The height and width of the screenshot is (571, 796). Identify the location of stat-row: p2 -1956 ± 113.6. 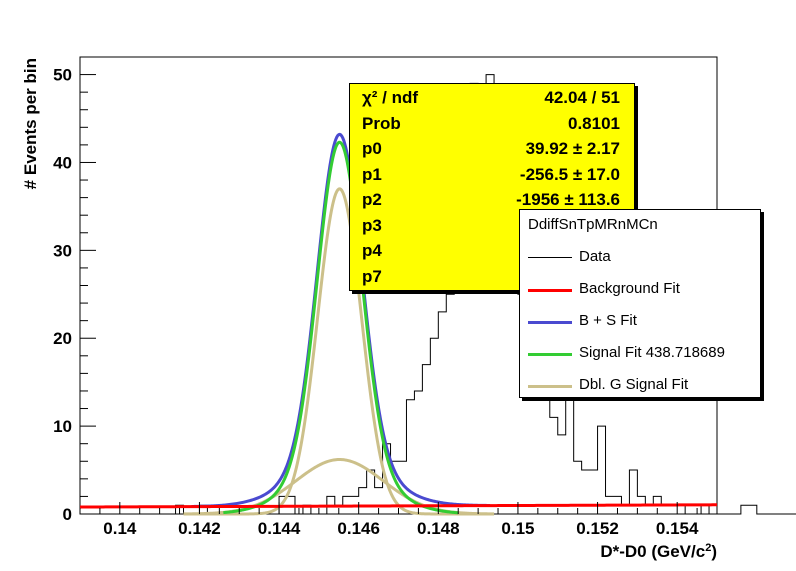
(491, 203).